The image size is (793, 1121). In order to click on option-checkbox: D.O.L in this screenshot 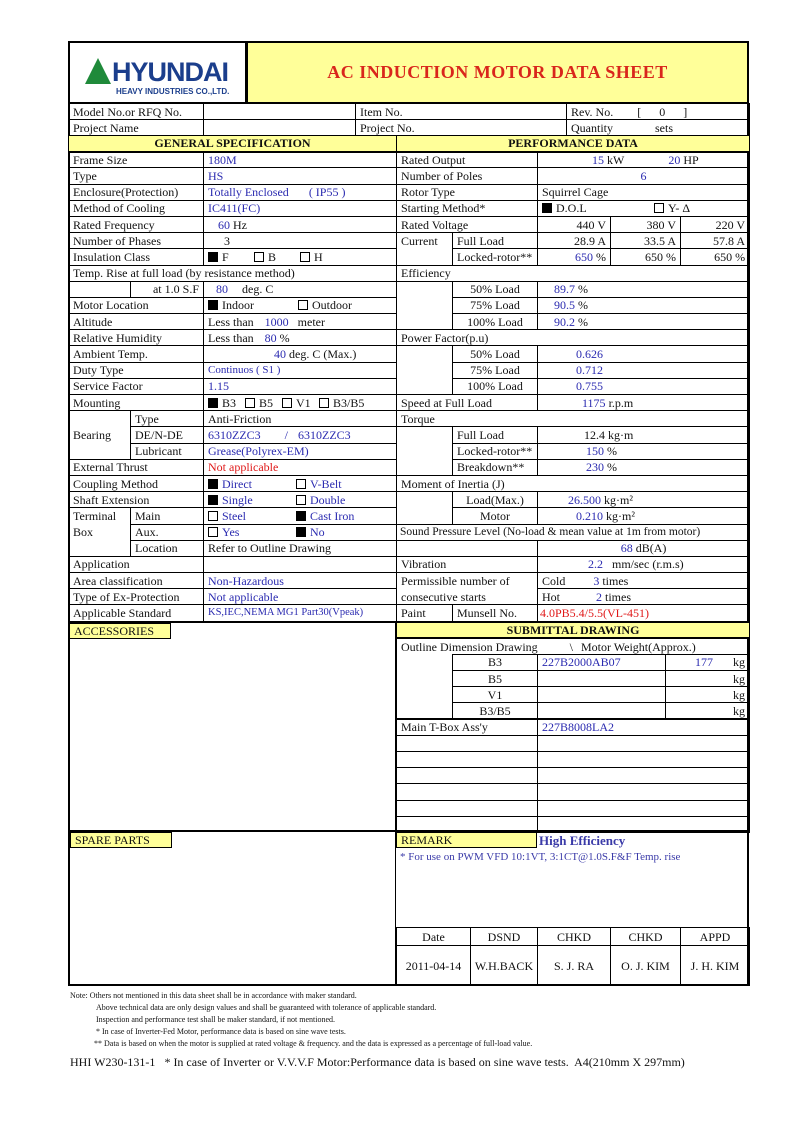, I will do `click(598, 208)`.